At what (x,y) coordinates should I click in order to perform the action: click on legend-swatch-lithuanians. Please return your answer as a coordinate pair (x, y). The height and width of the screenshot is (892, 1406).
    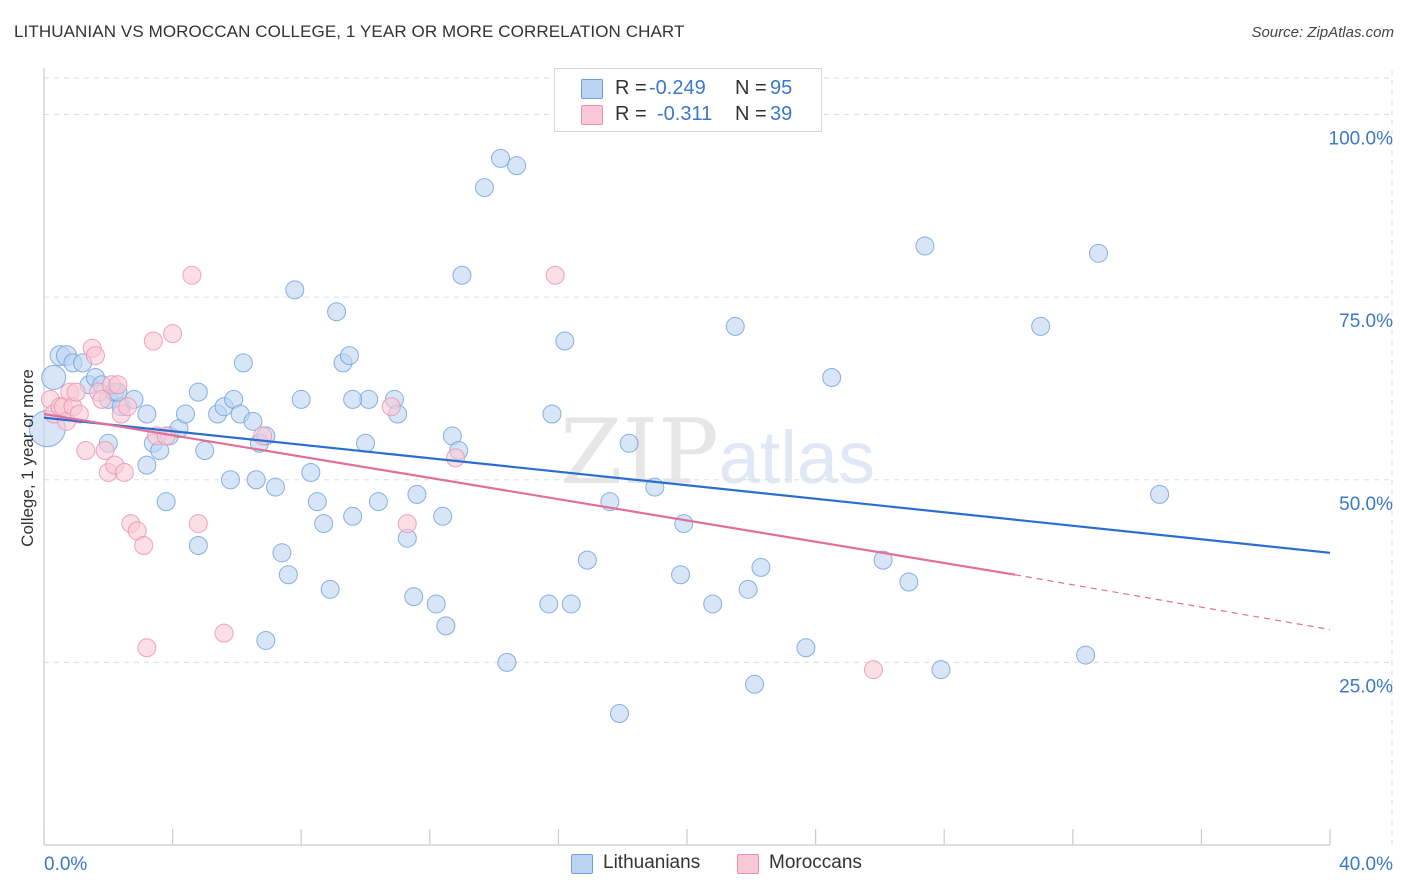
    Looking at the image, I should click on (592, 89).